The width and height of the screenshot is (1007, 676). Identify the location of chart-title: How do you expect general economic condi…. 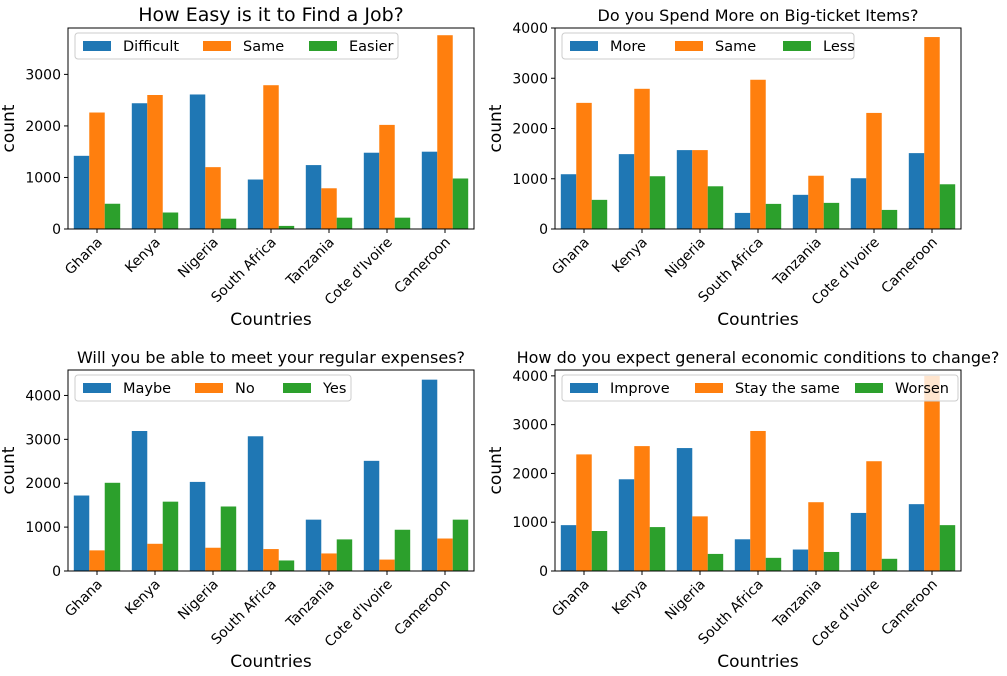
(758, 357).